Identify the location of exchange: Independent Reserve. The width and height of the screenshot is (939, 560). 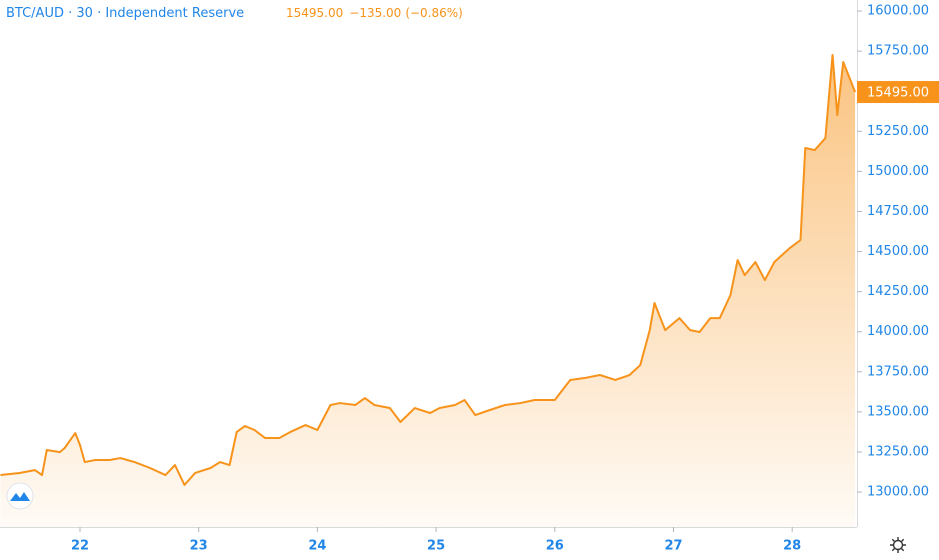
(174, 13).